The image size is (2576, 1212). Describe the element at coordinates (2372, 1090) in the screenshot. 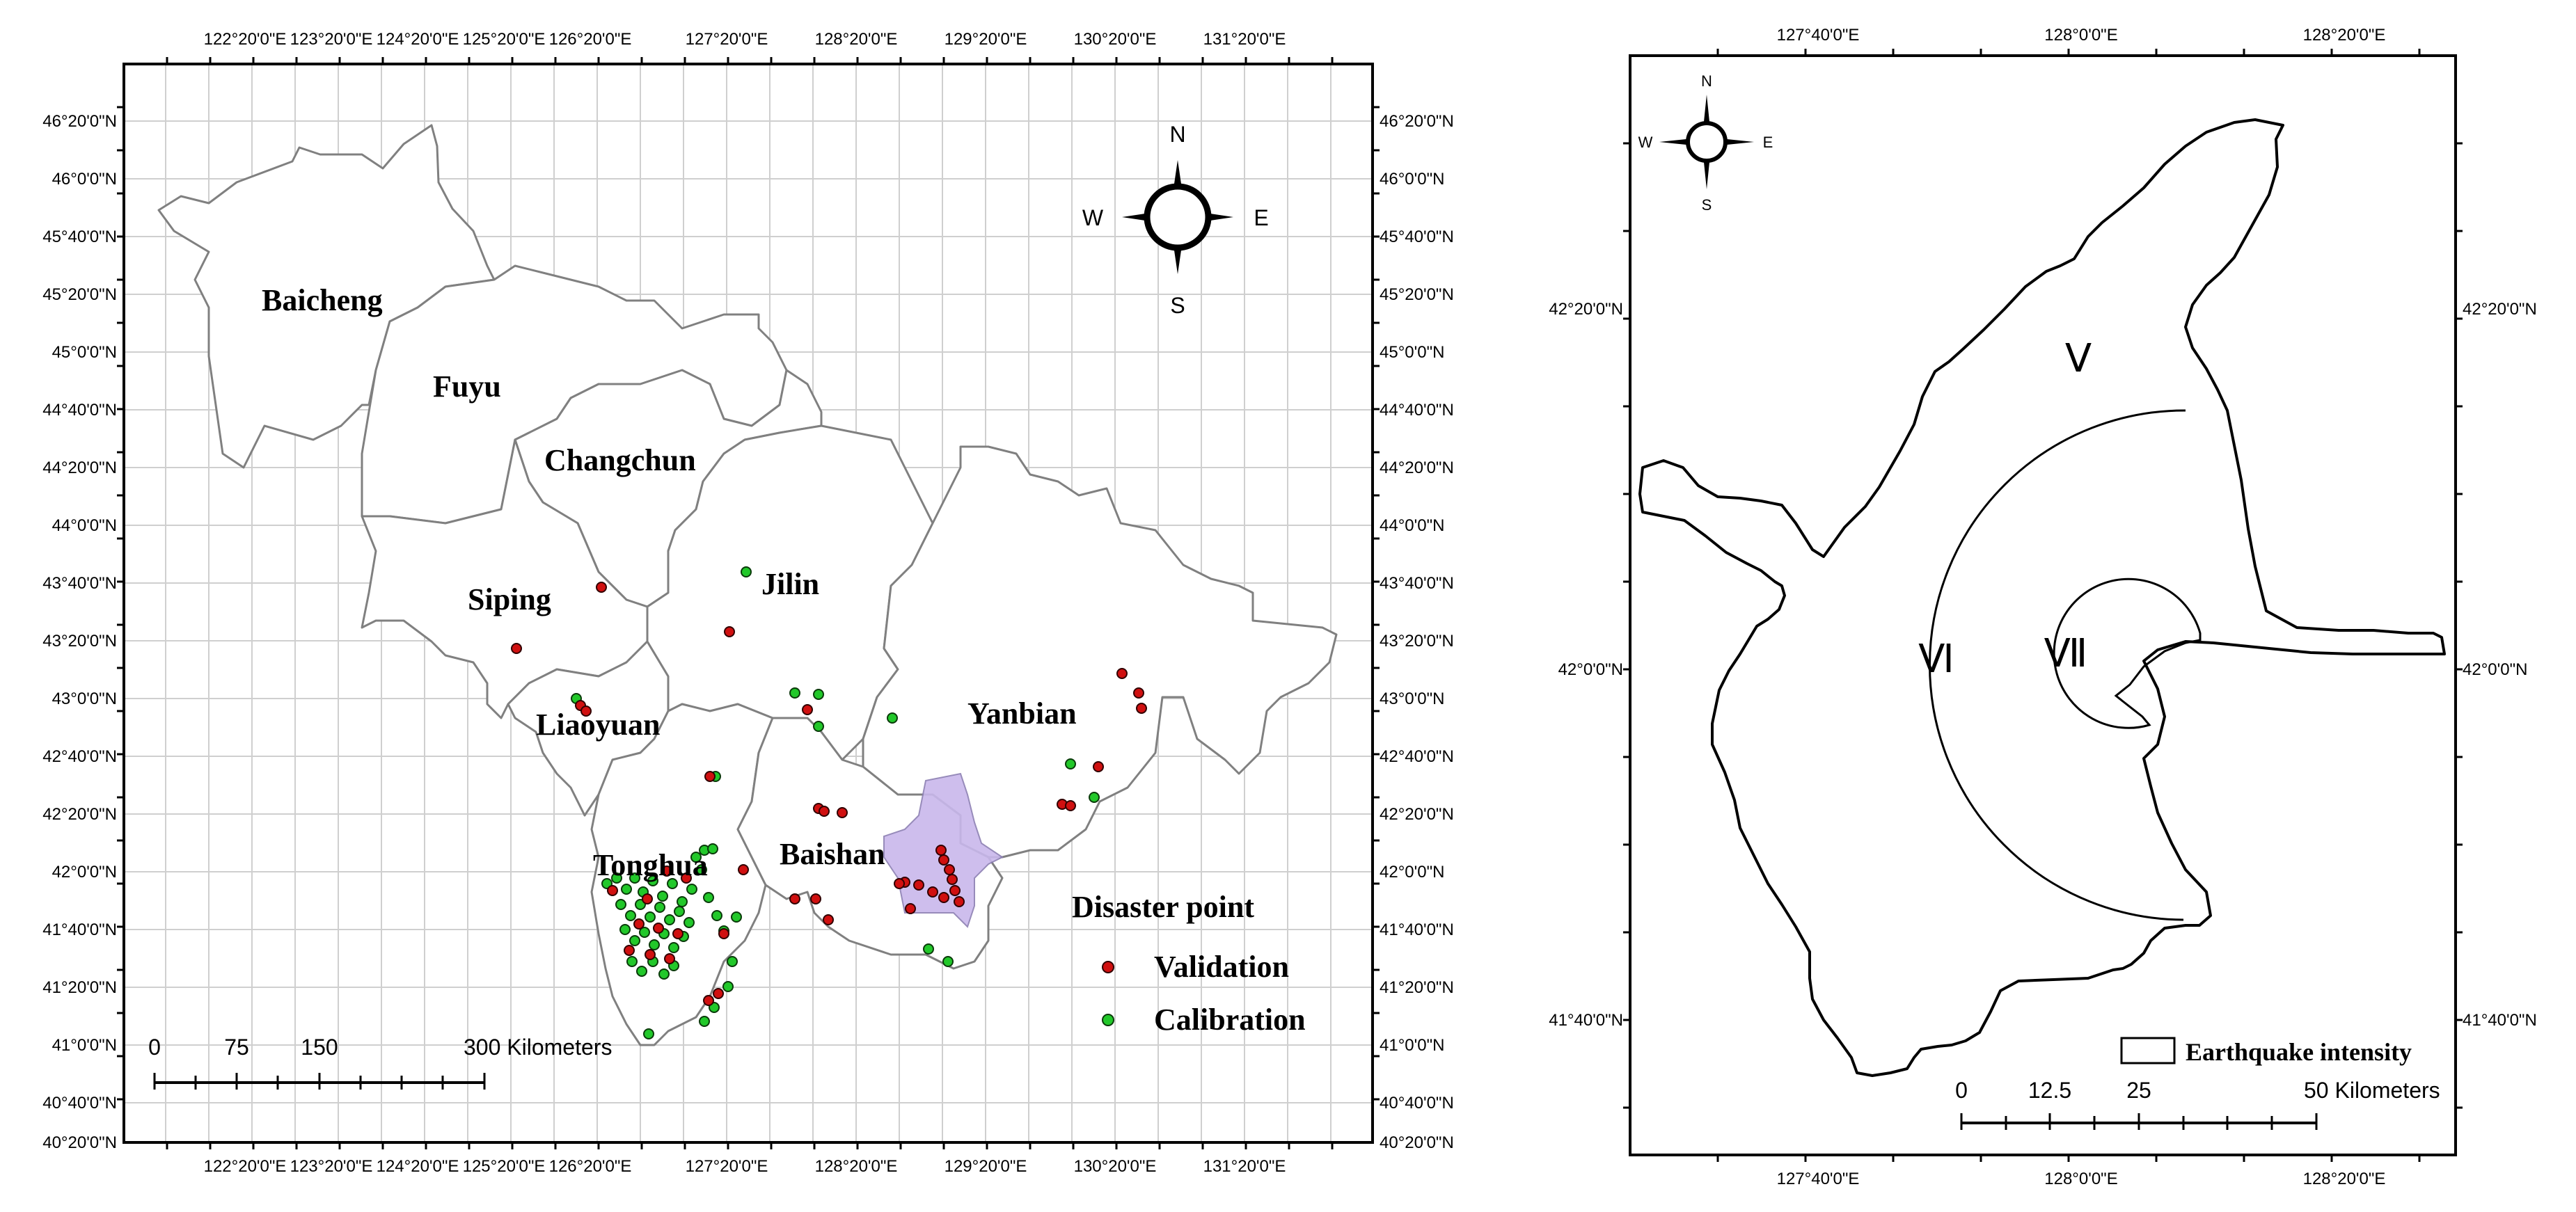

I see `scale-label-50: 50 Kilometers` at that location.